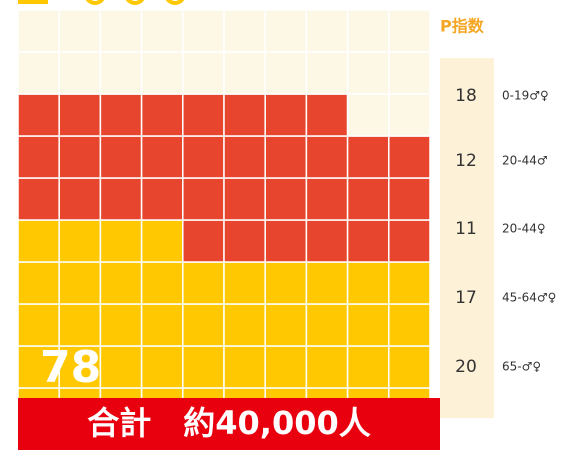 The image size is (587, 463). Describe the element at coordinates (466, 161) in the screenshot. I see `legend-value: 12` at that location.